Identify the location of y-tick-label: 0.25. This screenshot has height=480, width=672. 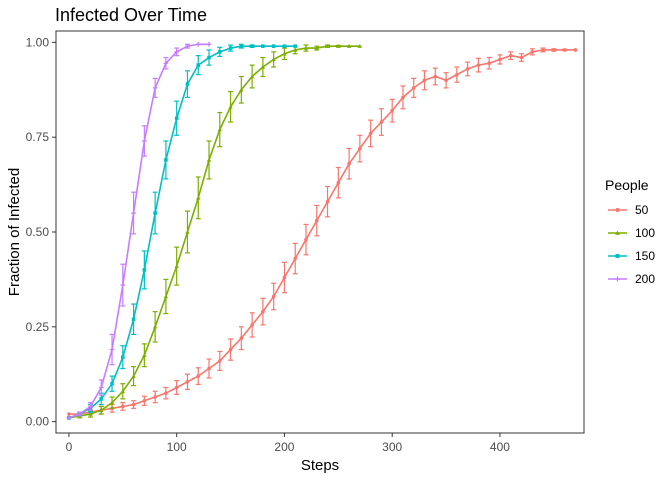
(38, 327).